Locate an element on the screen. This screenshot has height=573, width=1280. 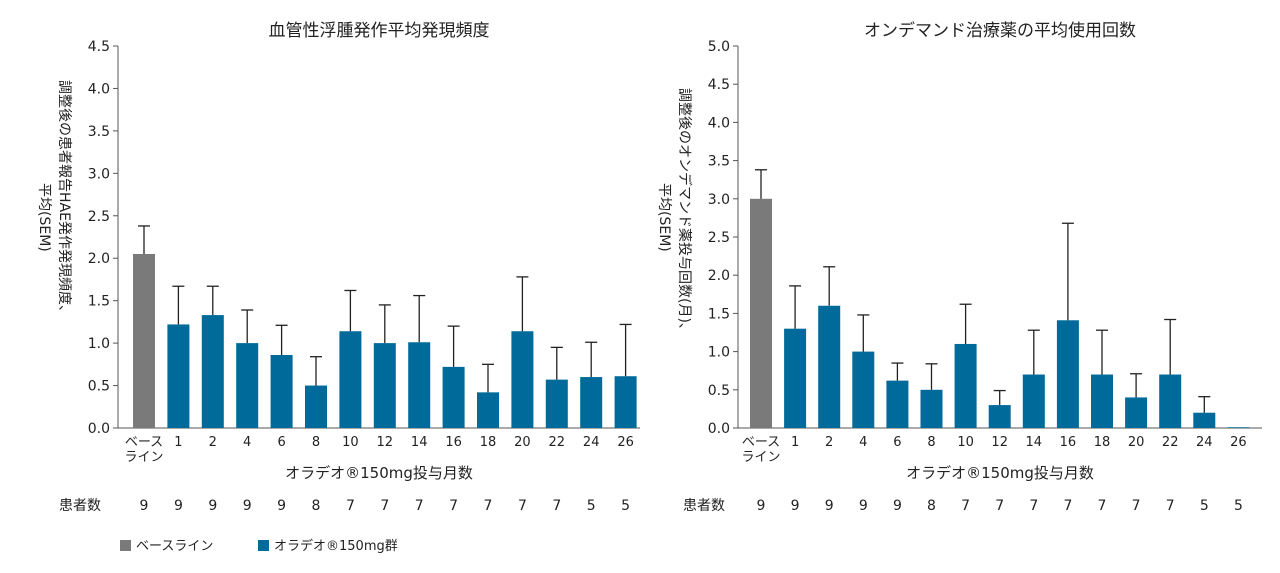
chart2-y-axis-label-line2: 平均(SEM) is located at coordinates (664, 217).